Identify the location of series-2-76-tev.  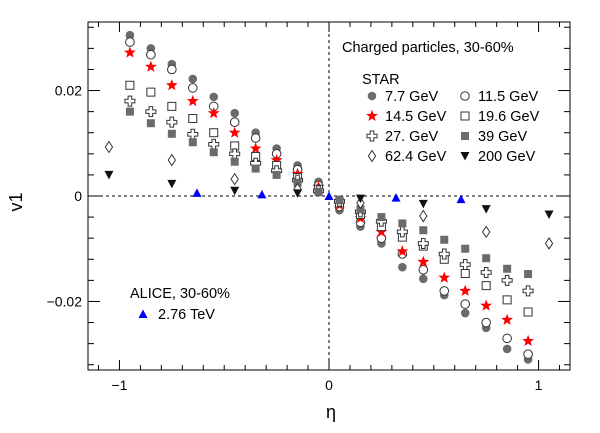
(329, 196).